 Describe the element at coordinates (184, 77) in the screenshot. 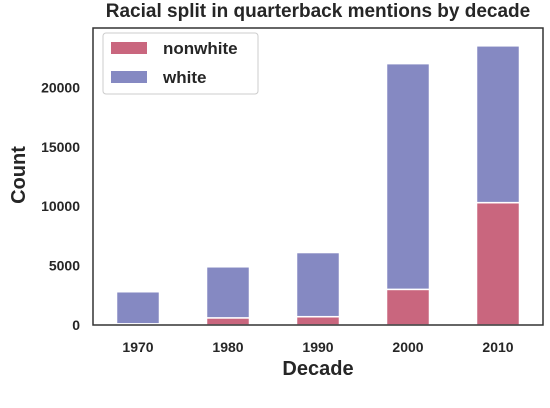

I see `legend-label-white: white` at that location.